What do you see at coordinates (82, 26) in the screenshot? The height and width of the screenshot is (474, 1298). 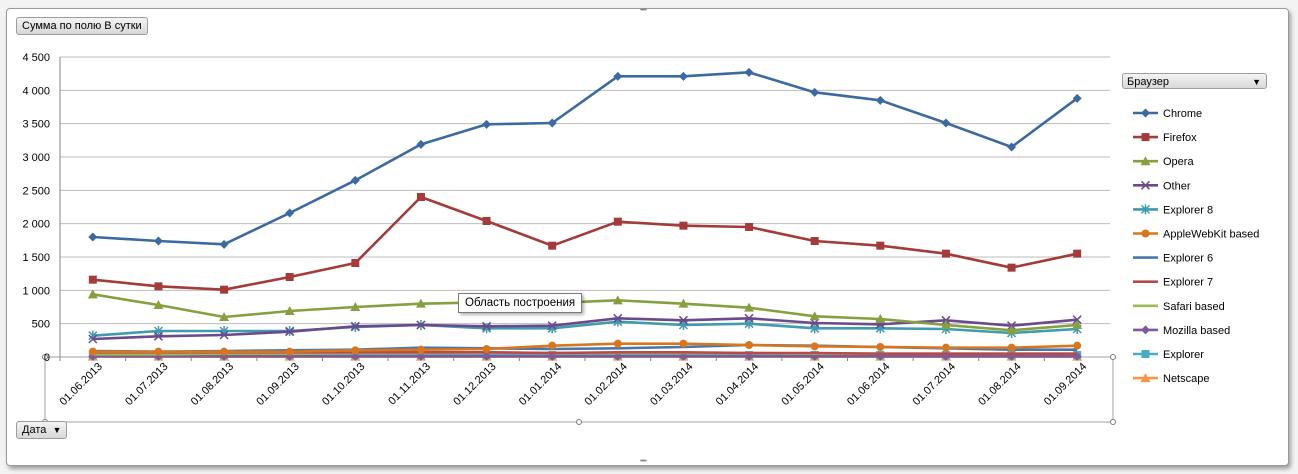 I see `value-field-button: Сумма по полю В сутки` at bounding box center [82, 26].